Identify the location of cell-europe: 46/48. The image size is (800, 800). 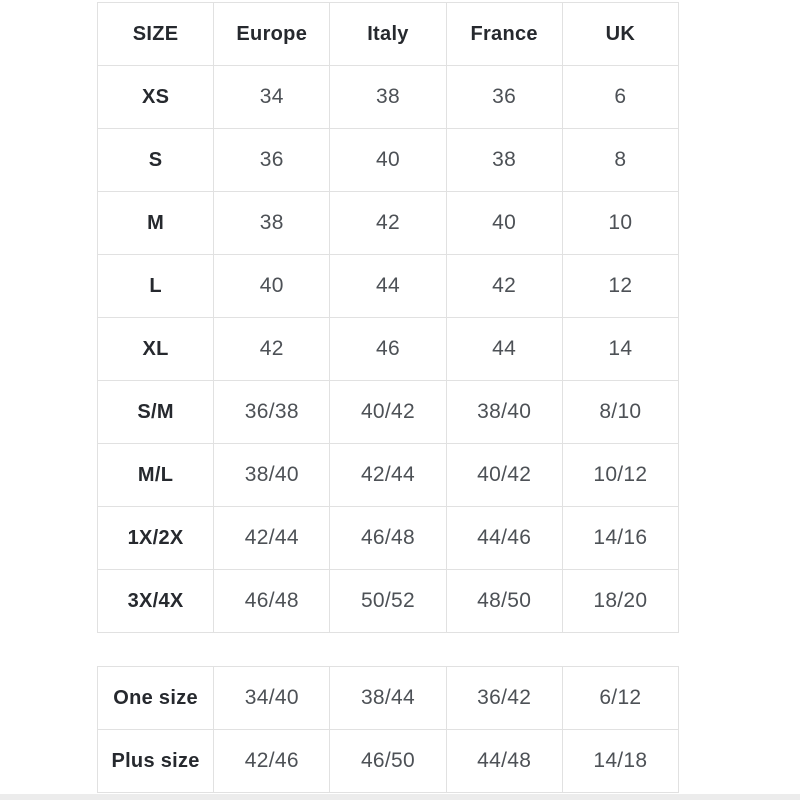
(272, 601).